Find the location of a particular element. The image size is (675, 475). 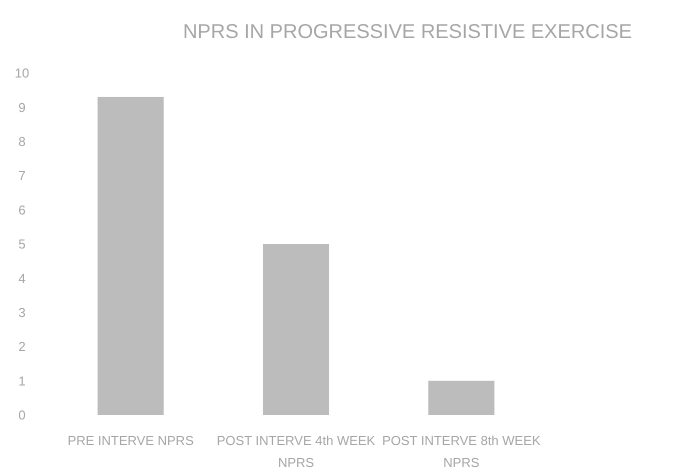

y-tick-label: 4 is located at coordinates (22, 278).